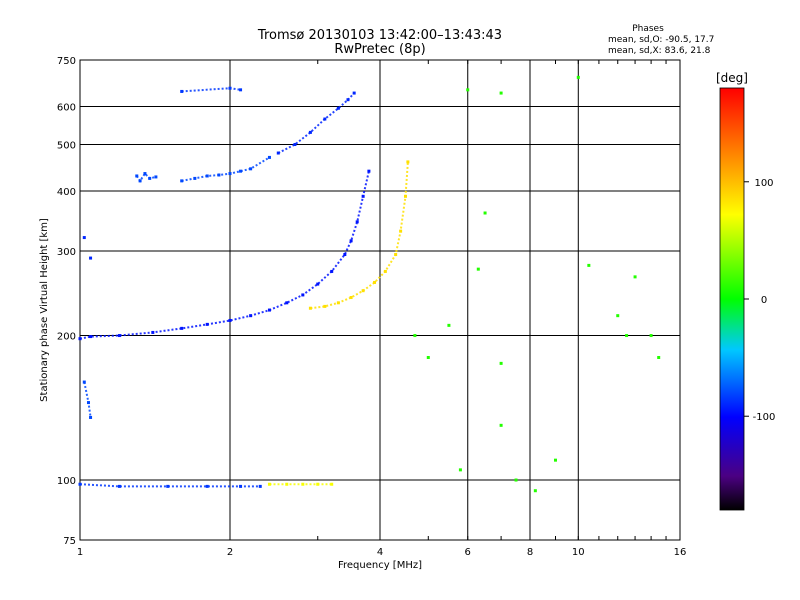 This screenshot has width=800, height=600. What do you see at coordinates (66, 337) in the screenshot?
I see `y-tick-label: 200` at bounding box center [66, 337].